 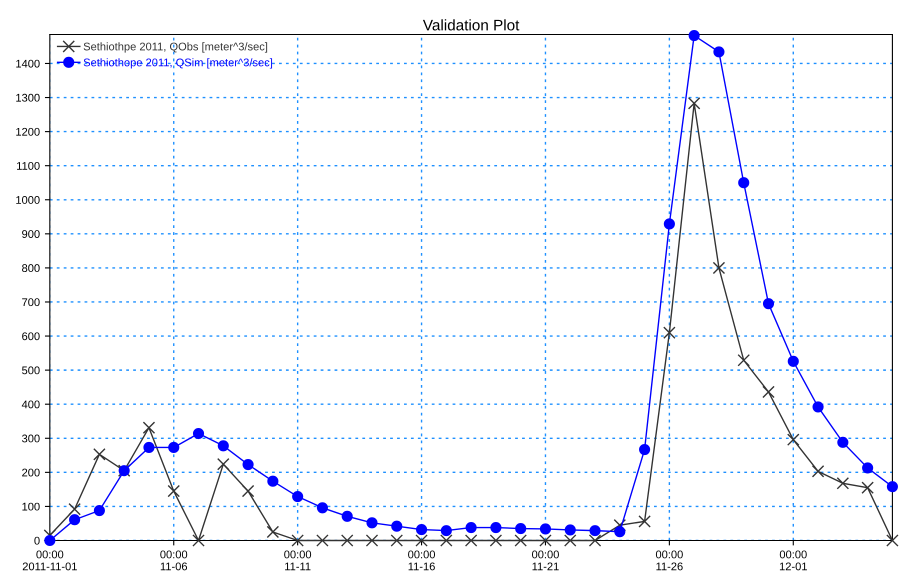 What do you see at coordinates (471, 24) in the screenshot?
I see `chart-title: Validation Plot` at bounding box center [471, 24].